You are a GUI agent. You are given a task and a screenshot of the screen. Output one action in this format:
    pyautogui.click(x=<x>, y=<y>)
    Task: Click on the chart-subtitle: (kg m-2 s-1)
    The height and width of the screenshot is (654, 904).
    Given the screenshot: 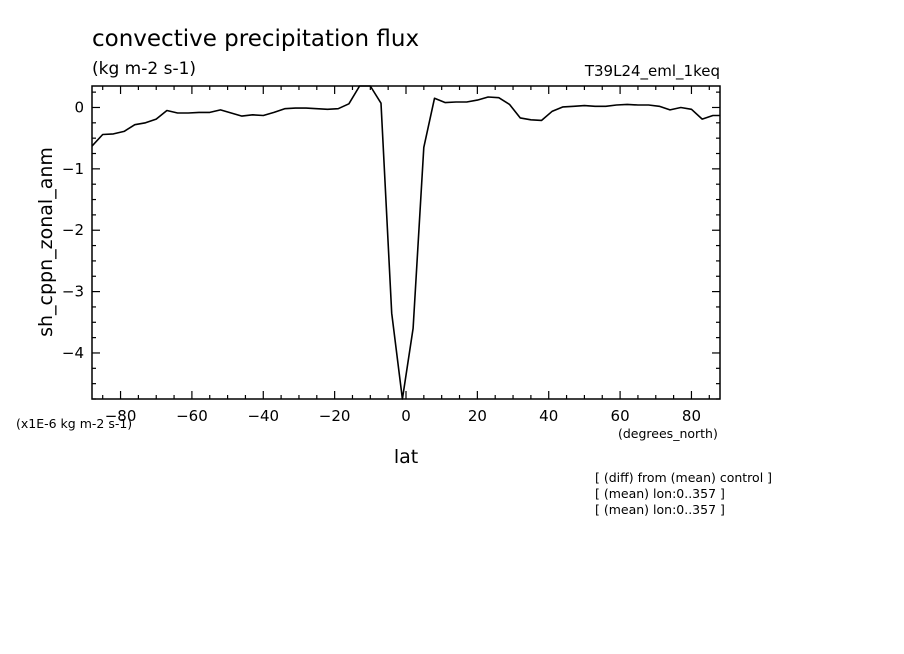 What is the action you would take?
    pyautogui.click(x=144, y=69)
    